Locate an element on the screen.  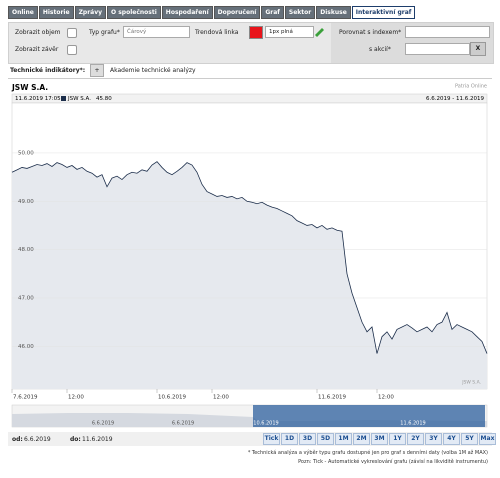
range-button: 5D is located at coordinates (325, 439).